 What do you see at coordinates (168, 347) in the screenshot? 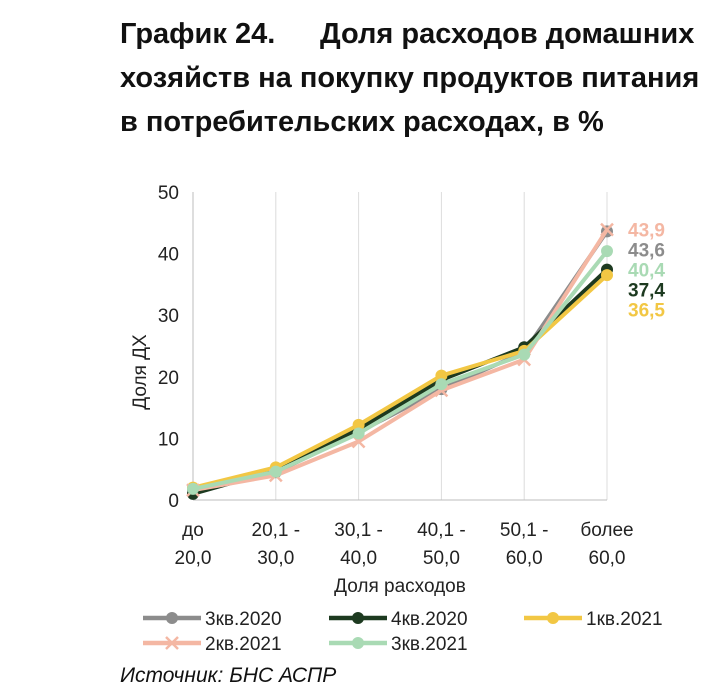
I see `y-tick-labels: 0 10 20 30 40 50` at bounding box center [168, 347].